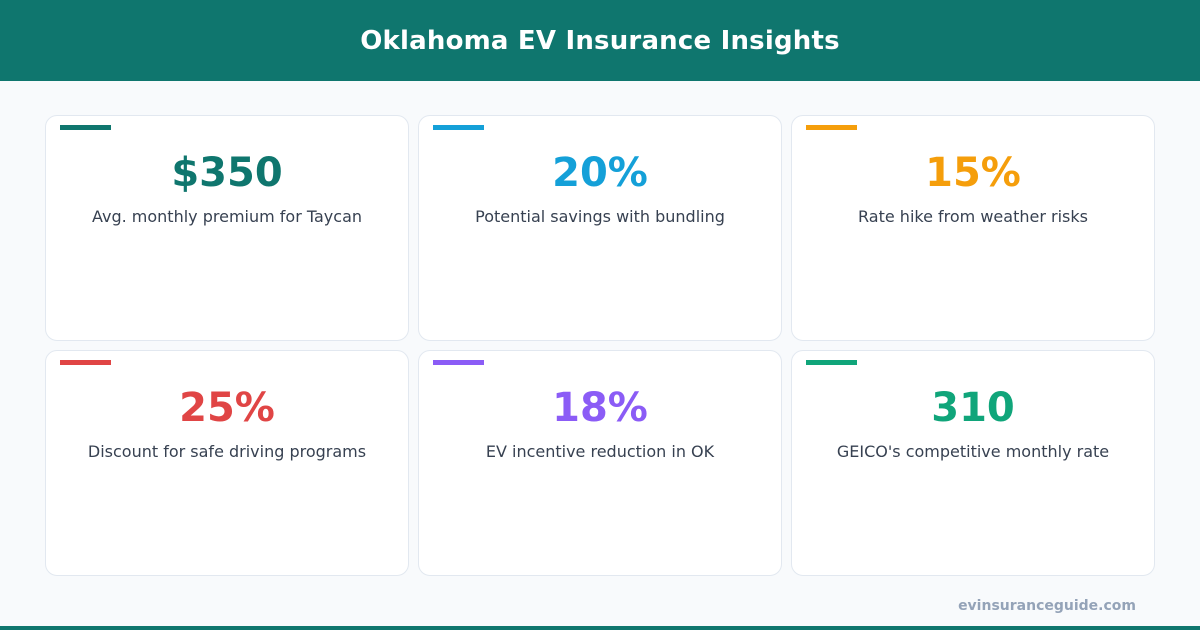 This screenshot has height=630, width=1200. Describe the element at coordinates (973, 216) in the screenshot. I see `stat-label: Rate hike from weather risks` at that location.